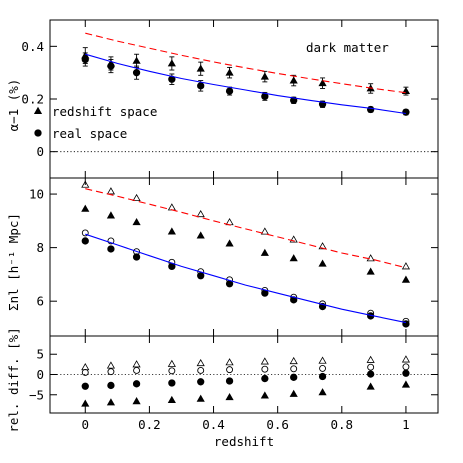 Image resolution: width=463 pixels, height=463 pixels. Describe the element at coordinates (40, 301) in the screenshot. I see `ytick-label-middle: 6` at that location.